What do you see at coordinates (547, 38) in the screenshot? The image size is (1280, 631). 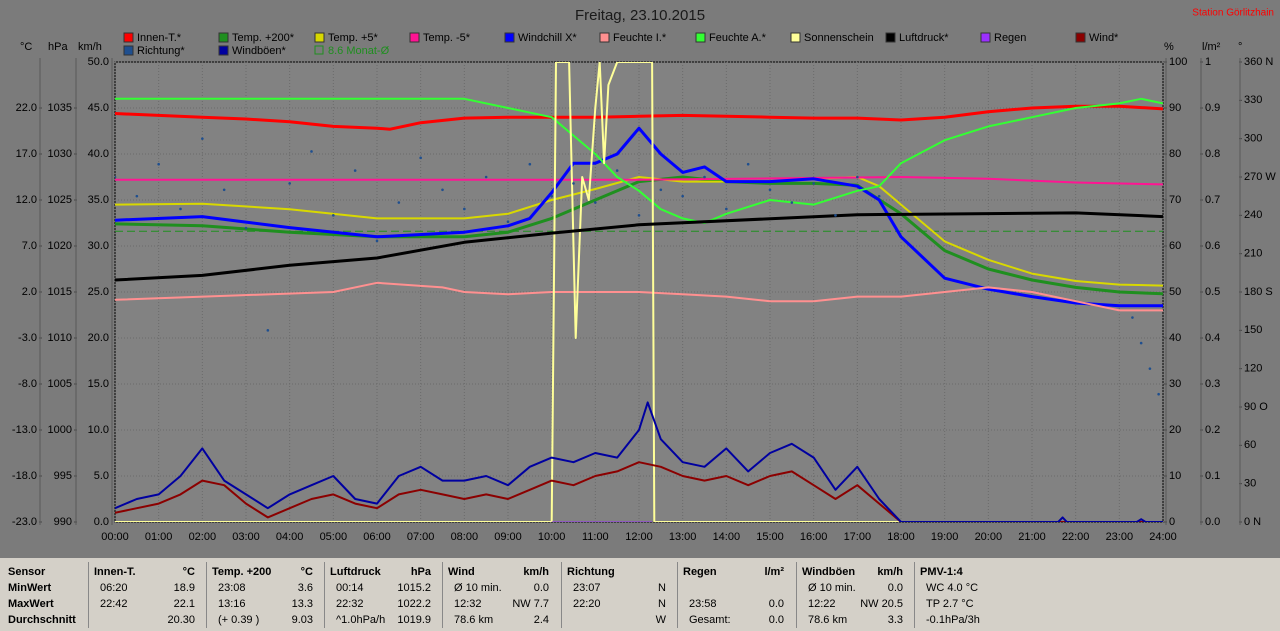 I see `legend-label: Windchill X*` at bounding box center [547, 38].